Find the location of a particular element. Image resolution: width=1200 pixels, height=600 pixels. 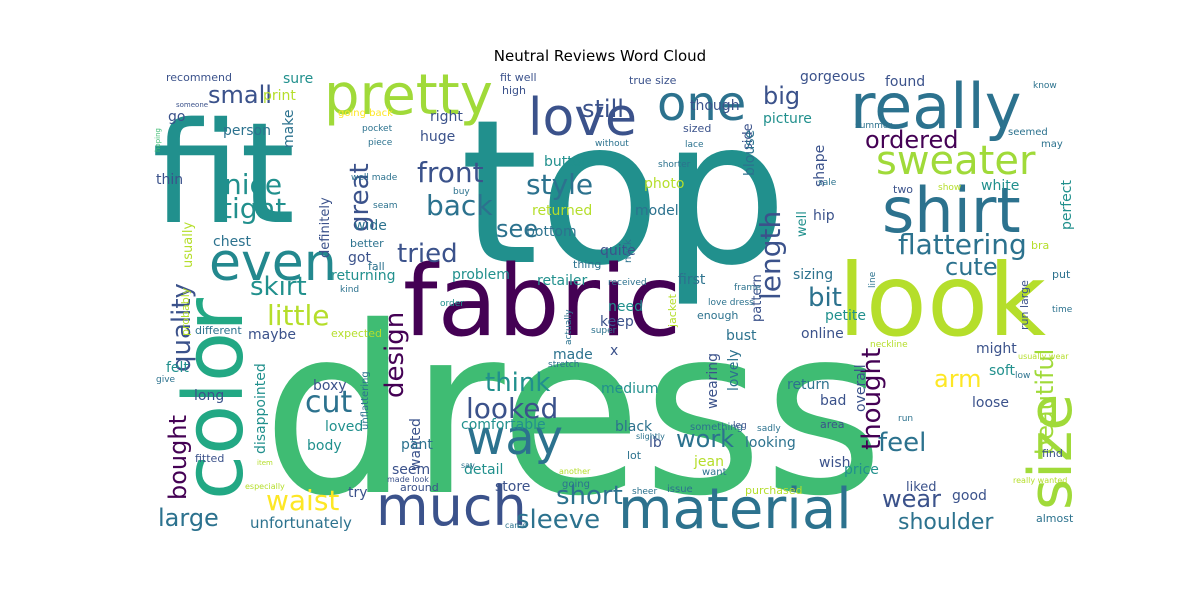

word-sleeve: sleeve is located at coordinates (558, 520).